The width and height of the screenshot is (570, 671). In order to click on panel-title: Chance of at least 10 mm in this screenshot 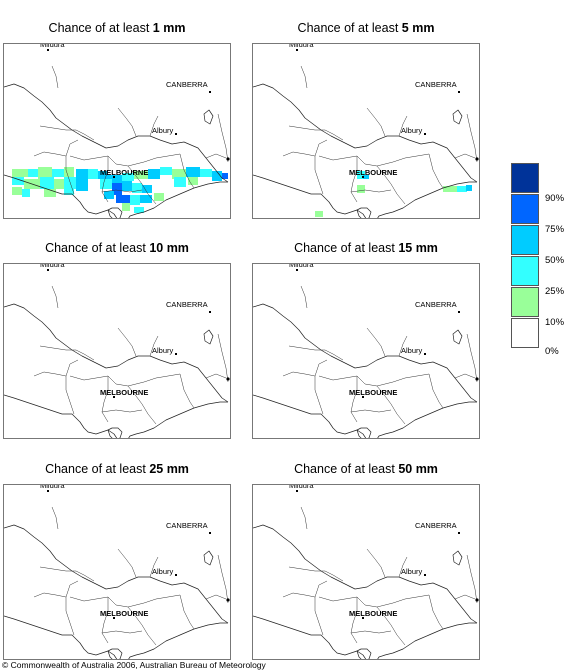, I will do `click(117, 248)`.